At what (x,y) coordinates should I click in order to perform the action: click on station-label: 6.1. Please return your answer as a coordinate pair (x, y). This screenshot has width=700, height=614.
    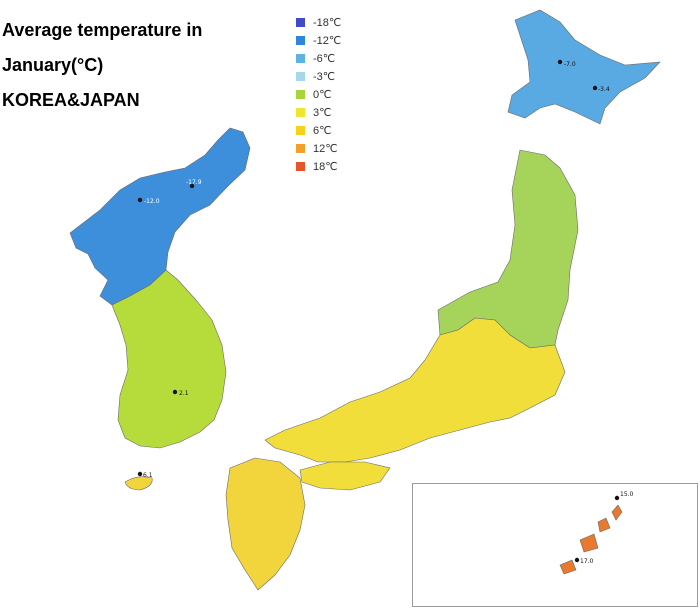
    Looking at the image, I should click on (148, 475).